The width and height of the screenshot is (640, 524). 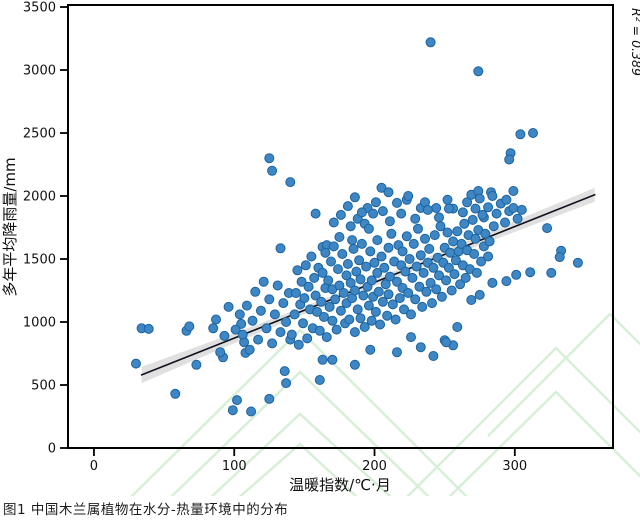 I want to click on figure-caption: 图1 中国木兰属植物在水分-热量环境中的分布, so click(x=146, y=510).